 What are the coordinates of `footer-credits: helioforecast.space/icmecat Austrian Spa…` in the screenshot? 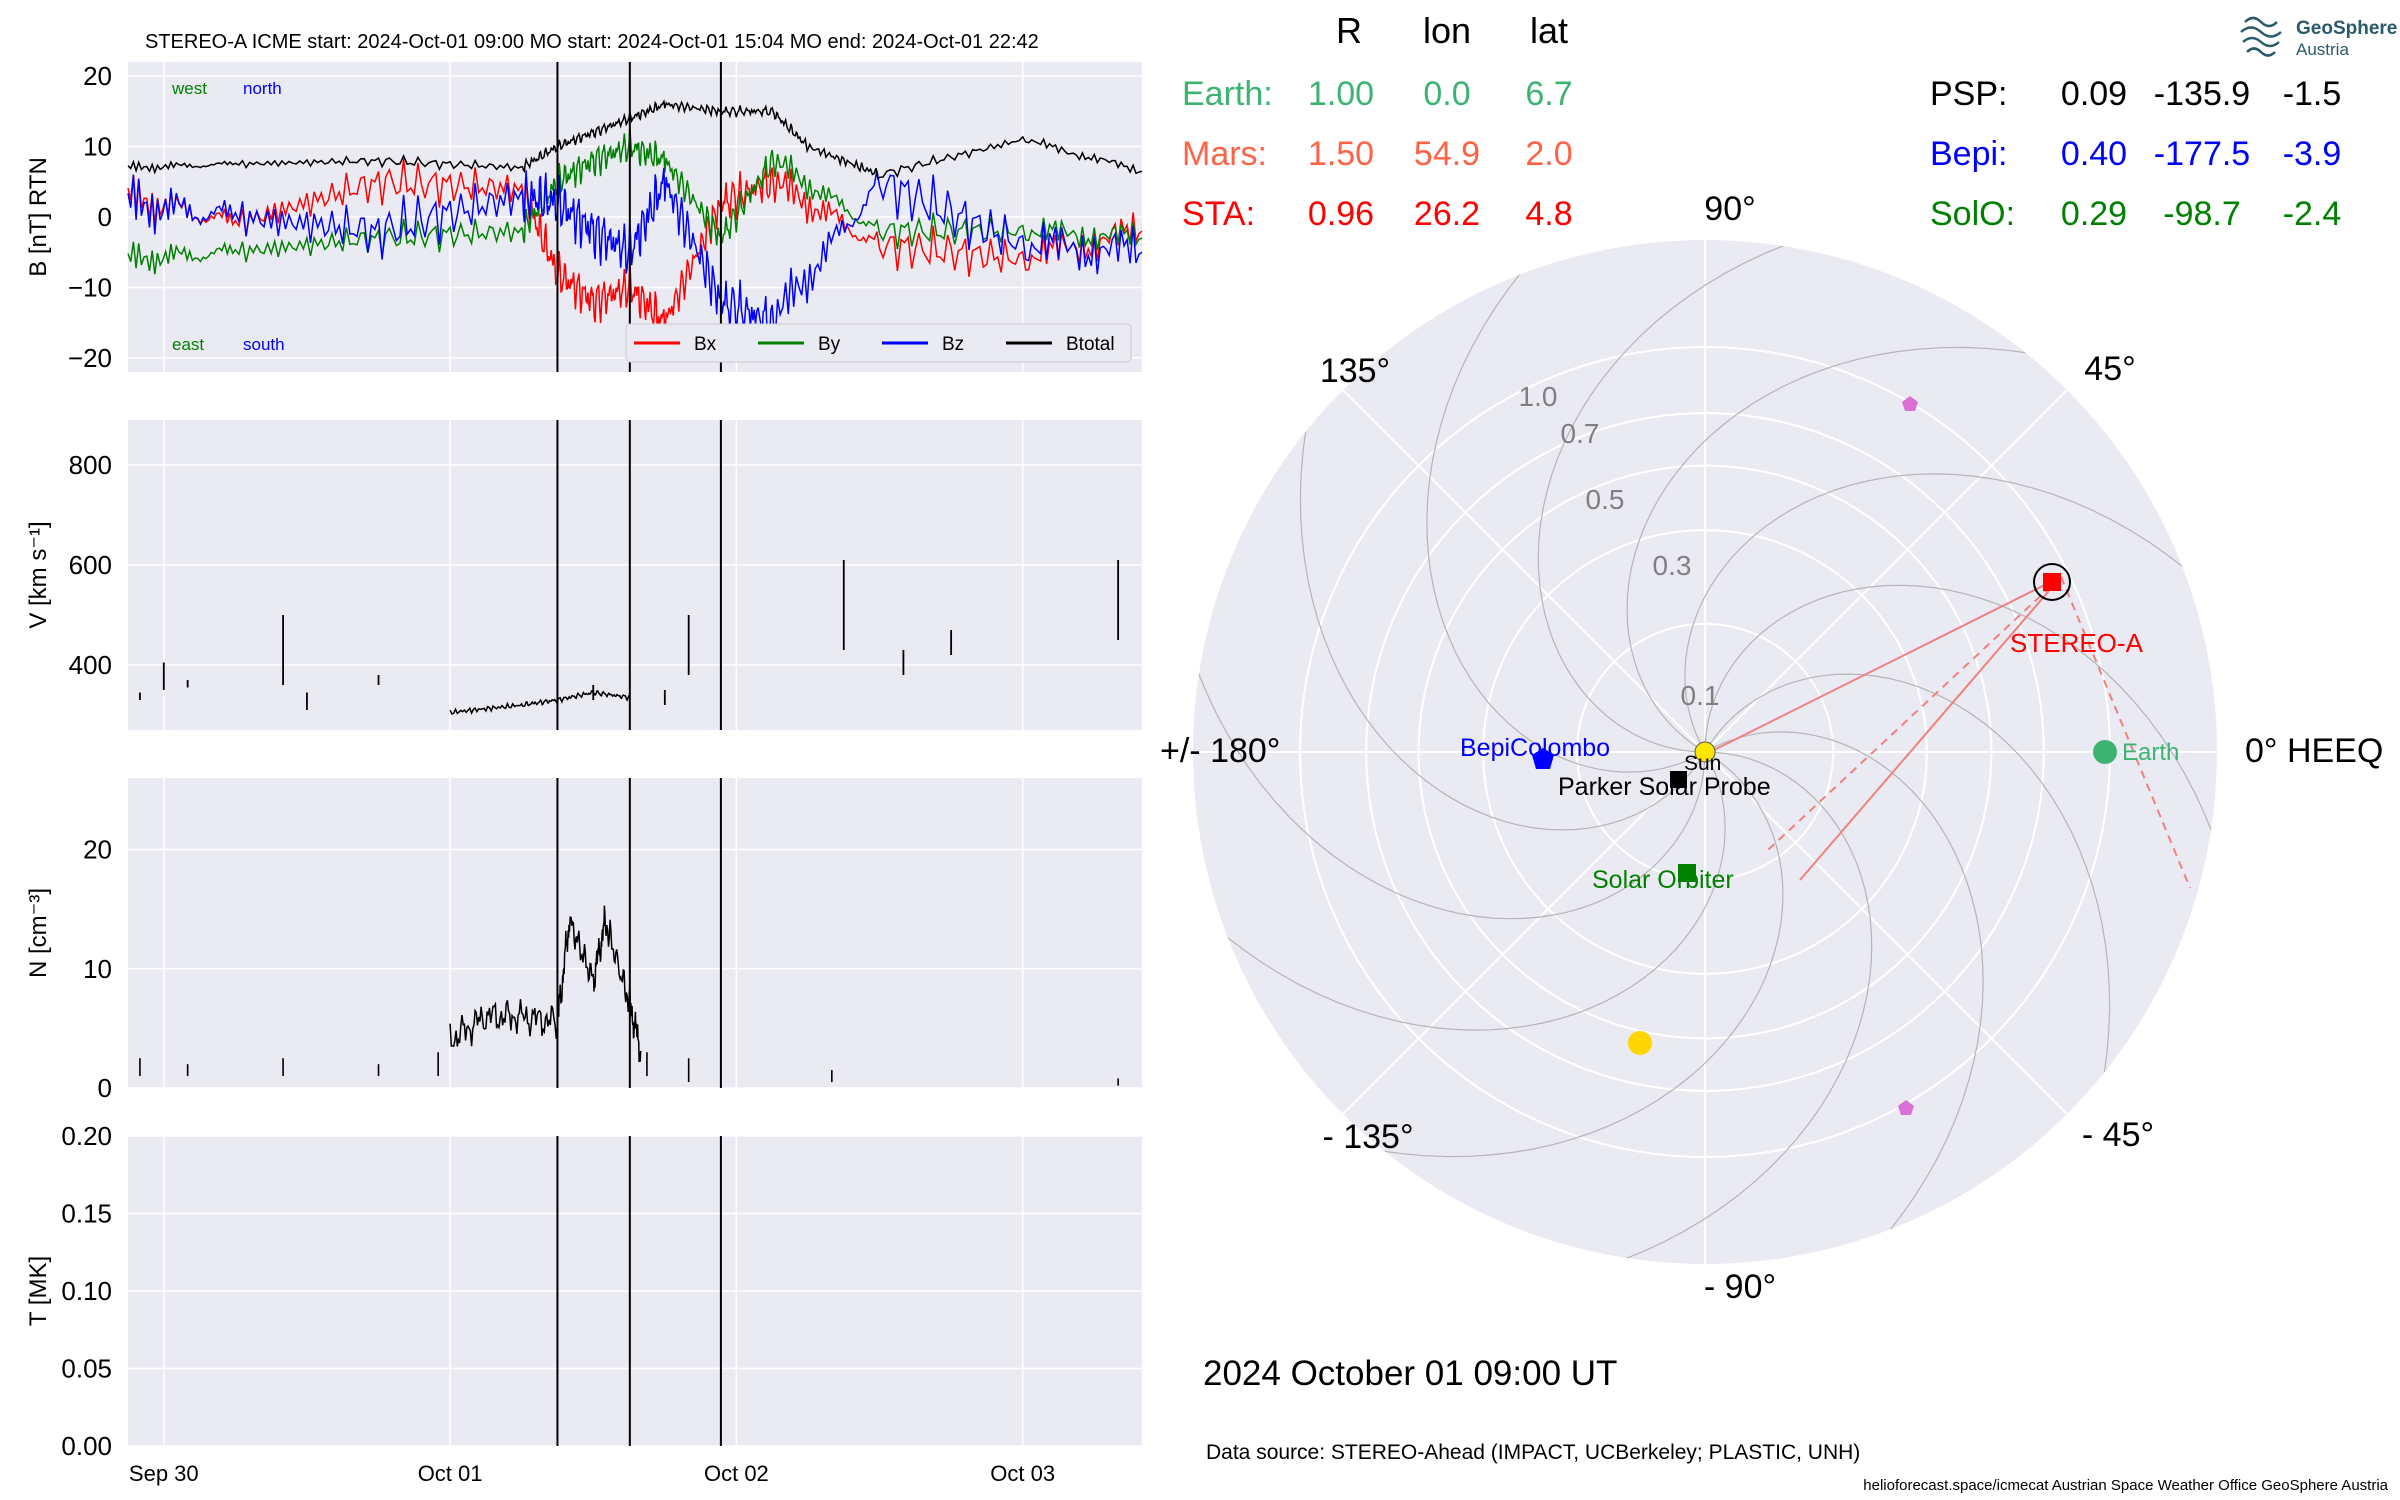 It's located at (2125, 1485).